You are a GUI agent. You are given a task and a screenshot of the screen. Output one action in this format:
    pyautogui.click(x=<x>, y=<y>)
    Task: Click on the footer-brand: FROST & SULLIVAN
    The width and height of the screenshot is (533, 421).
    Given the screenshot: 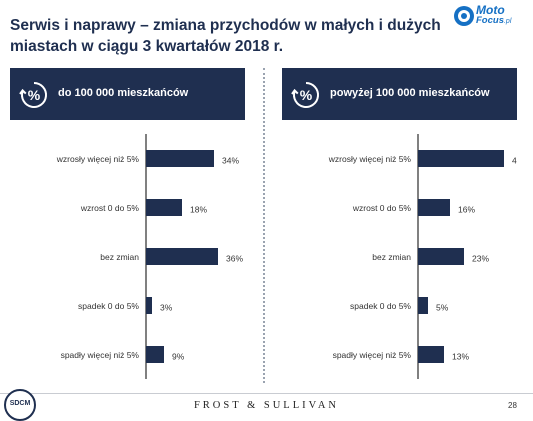 What is the action you would take?
    pyautogui.click(x=266, y=405)
    